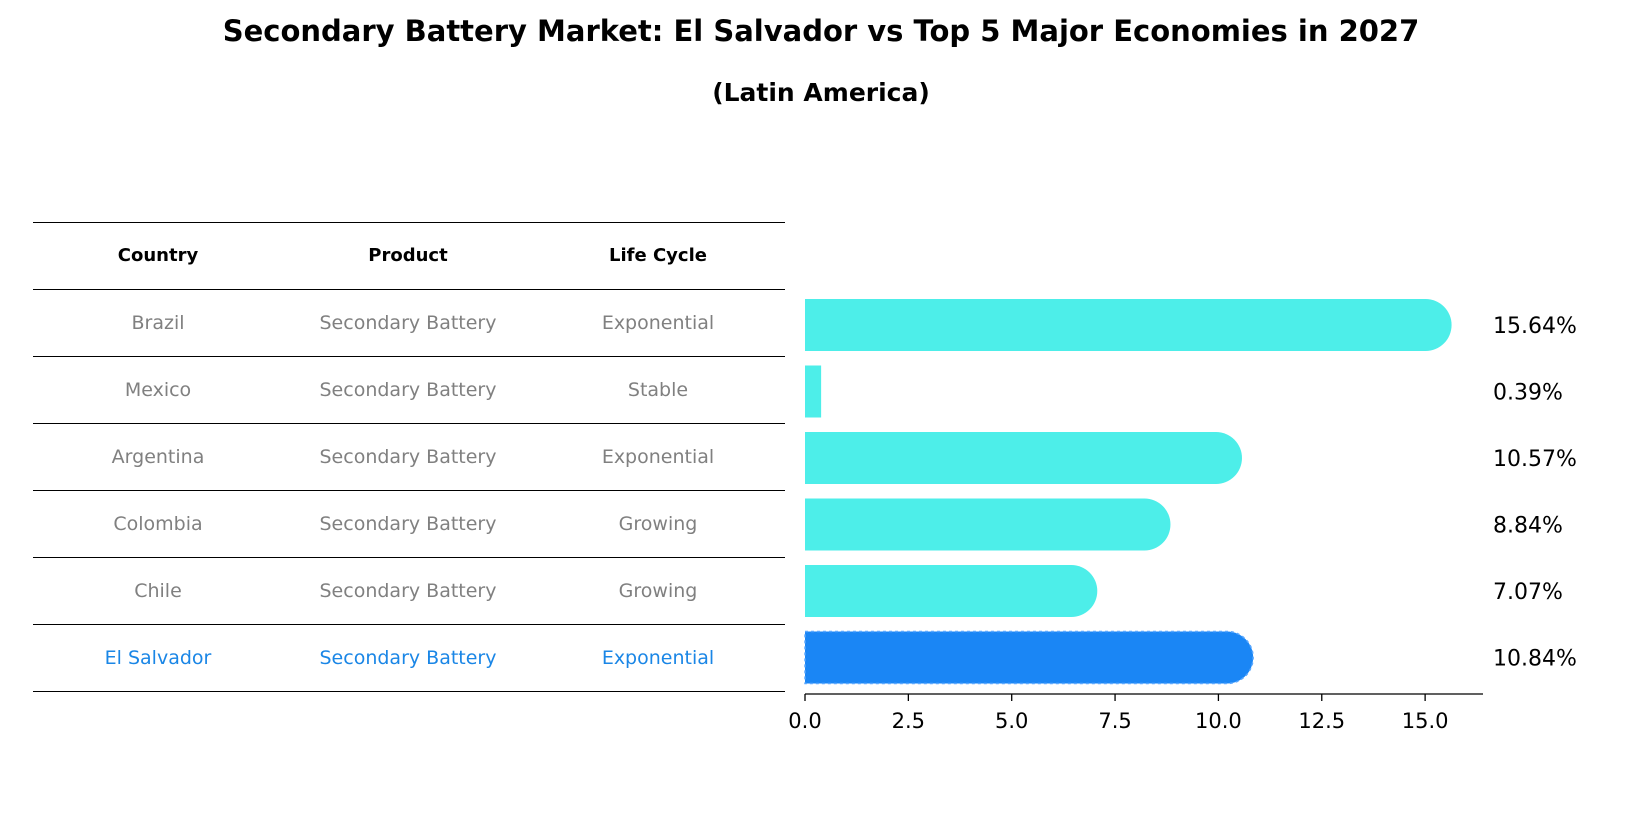 The image size is (1642, 823). What do you see at coordinates (1218, 721) in the screenshot?
I see `x-tick-label: 10.0` at bounding box center [1218, 721].